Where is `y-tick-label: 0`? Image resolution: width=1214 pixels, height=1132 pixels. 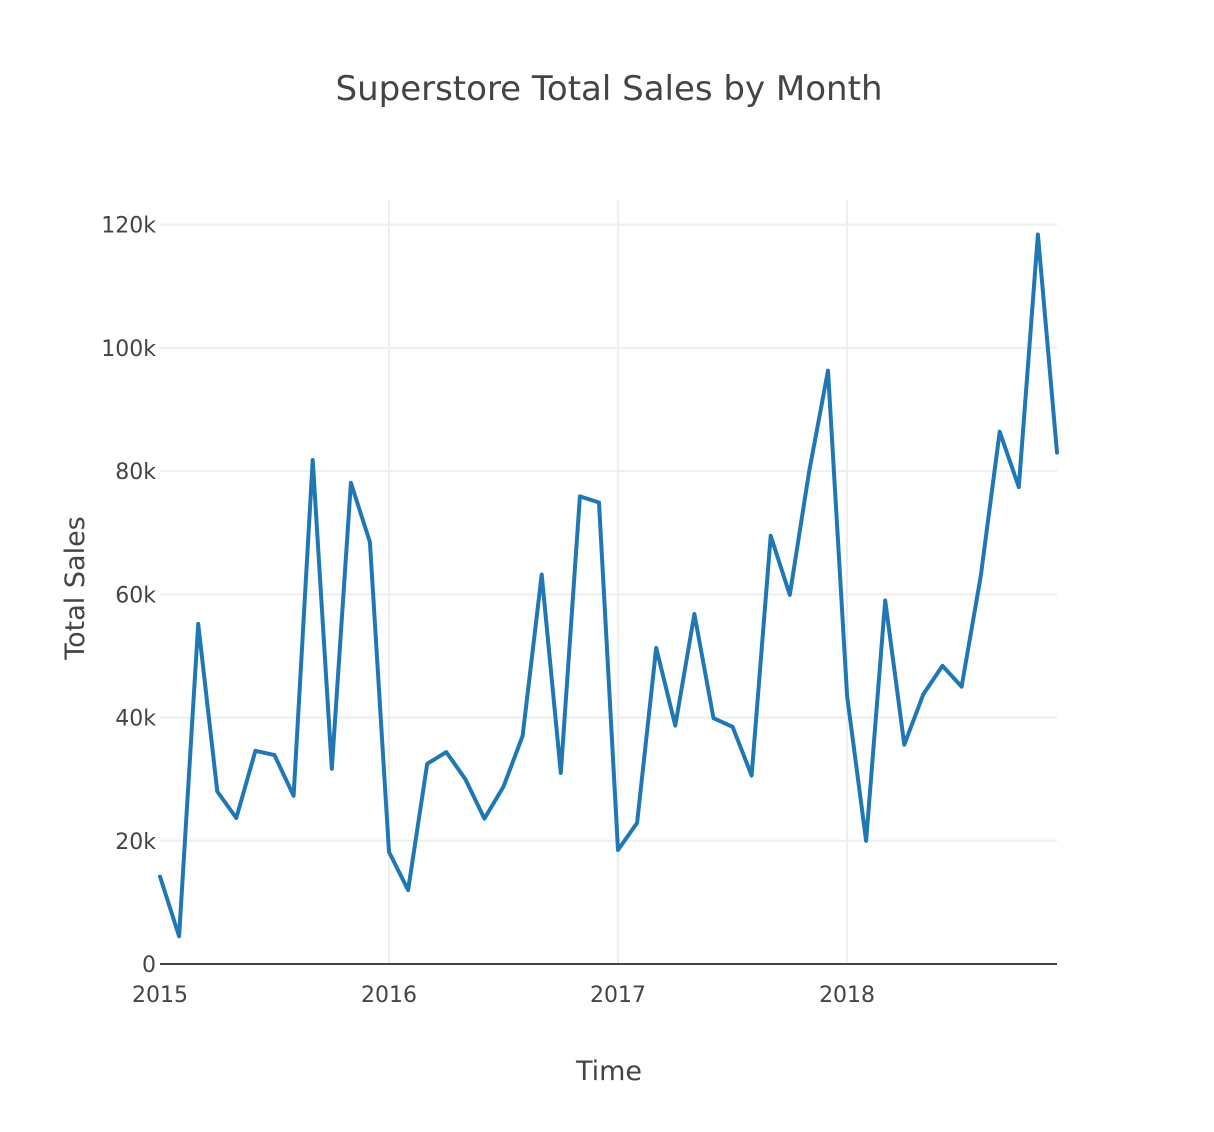
y-tick-label: 0 is located at coordinates (149, 965).